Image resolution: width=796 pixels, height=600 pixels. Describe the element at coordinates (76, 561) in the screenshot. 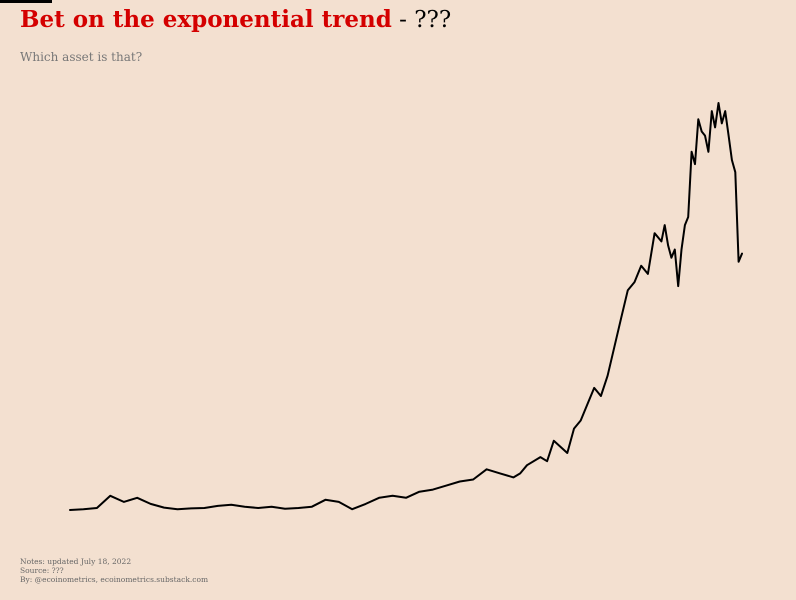

I see `notes-updated: Notes: updated July 18, 2022` at that location.